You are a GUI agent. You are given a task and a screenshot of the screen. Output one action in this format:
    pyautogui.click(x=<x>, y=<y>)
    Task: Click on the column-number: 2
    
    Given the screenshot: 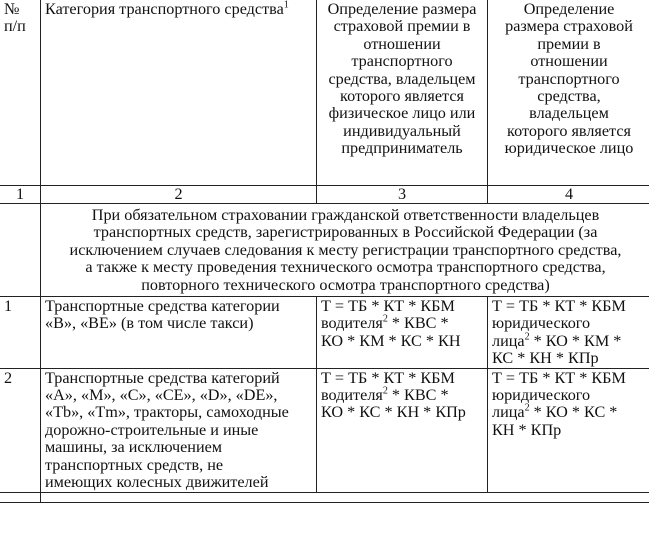 What is the action you would take?
    pyautogui.click(x=178, y=194)
    